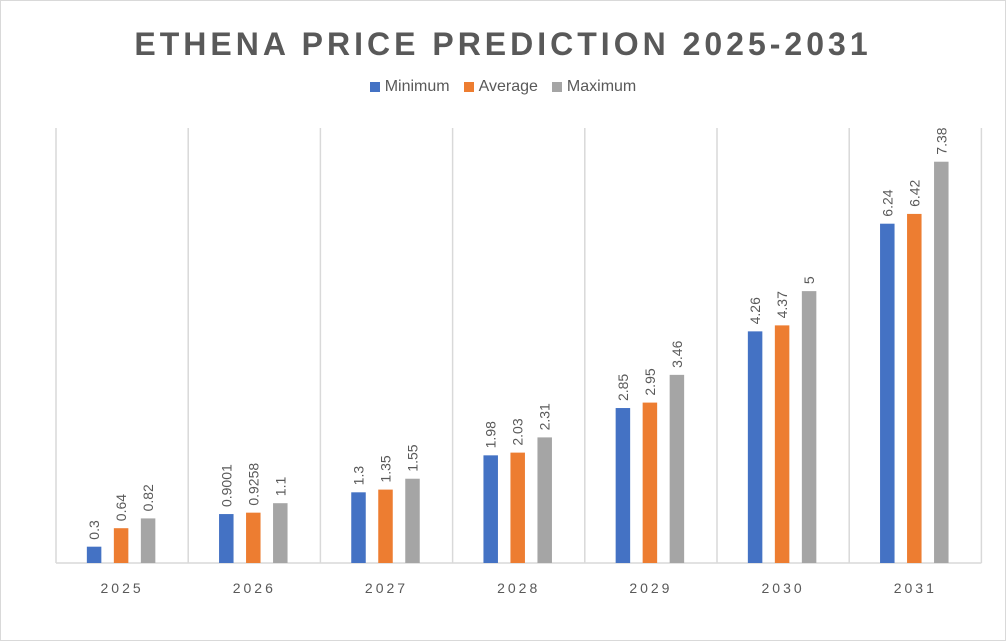 This screenshot has height=641, width=1006. Describe the element at coordinates (374, 87) in the screenshot. I see `legend-swatch-minimum` at that location.